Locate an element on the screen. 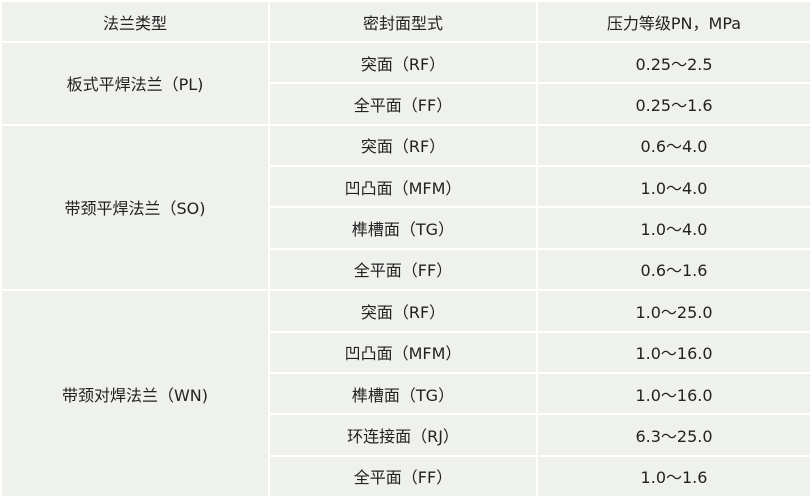 The width and height of the screenshot is (810, 498). table-row: 榫槽面（TG） 1.0～4.0 is located at coordinates (405, 228).